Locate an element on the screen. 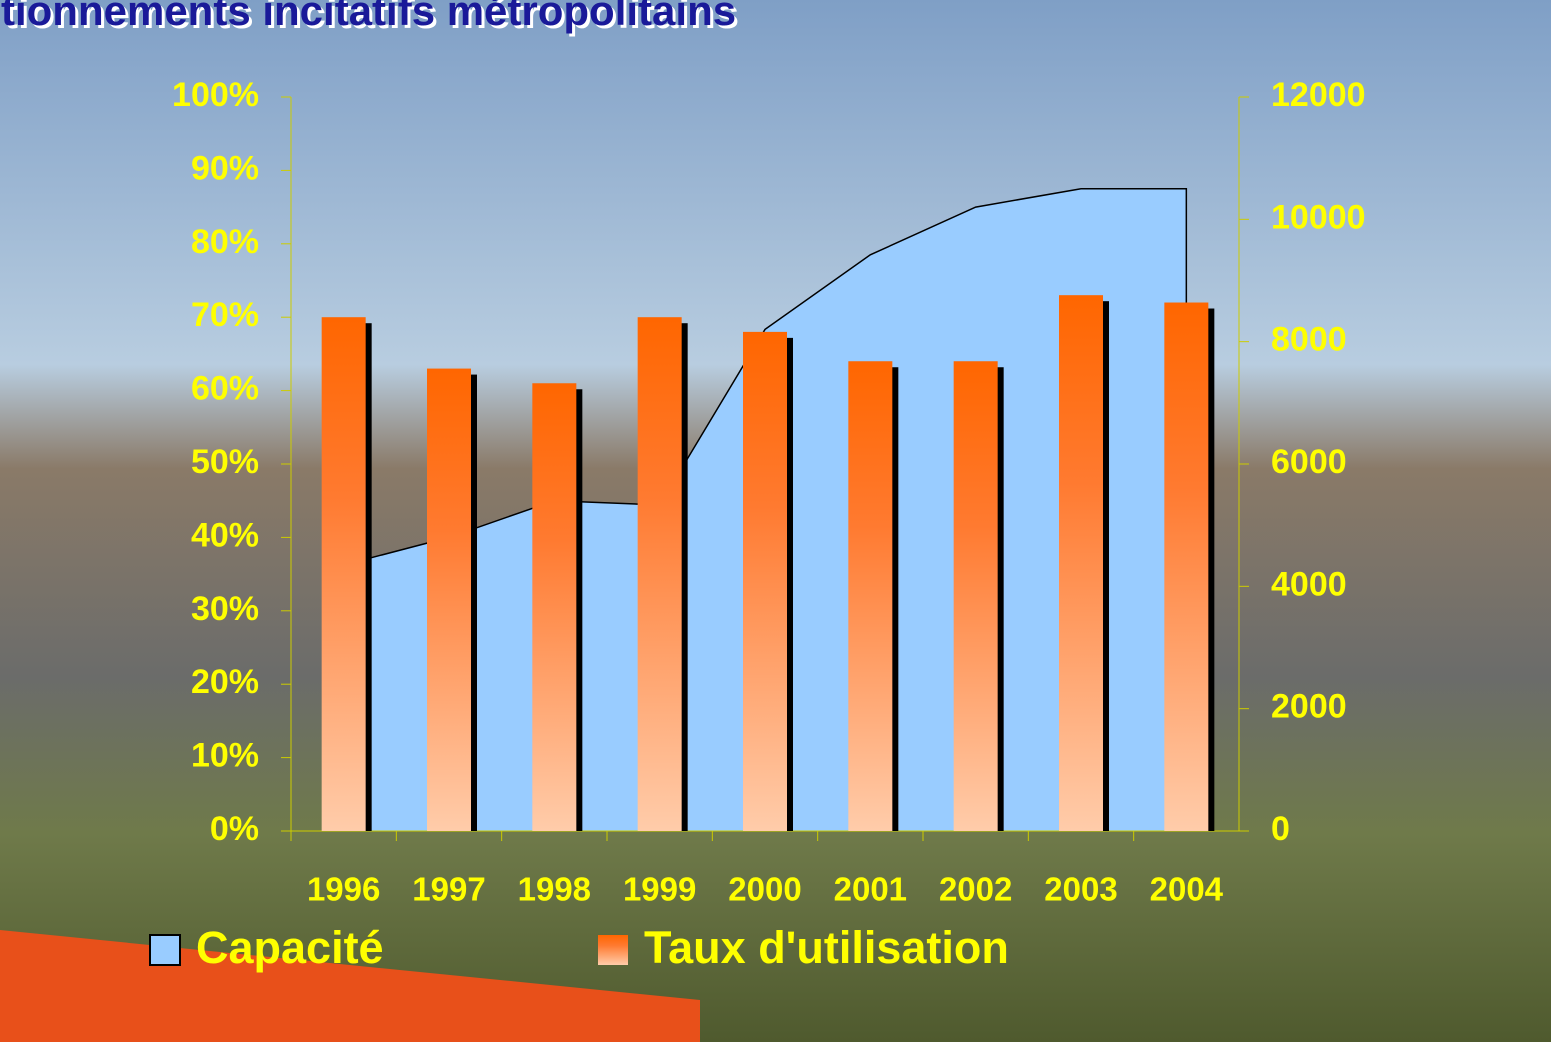 The width and height of the screenshot is (1551, 1047). y2-tick-label: 12000 is located at coordinates (1318, 95).